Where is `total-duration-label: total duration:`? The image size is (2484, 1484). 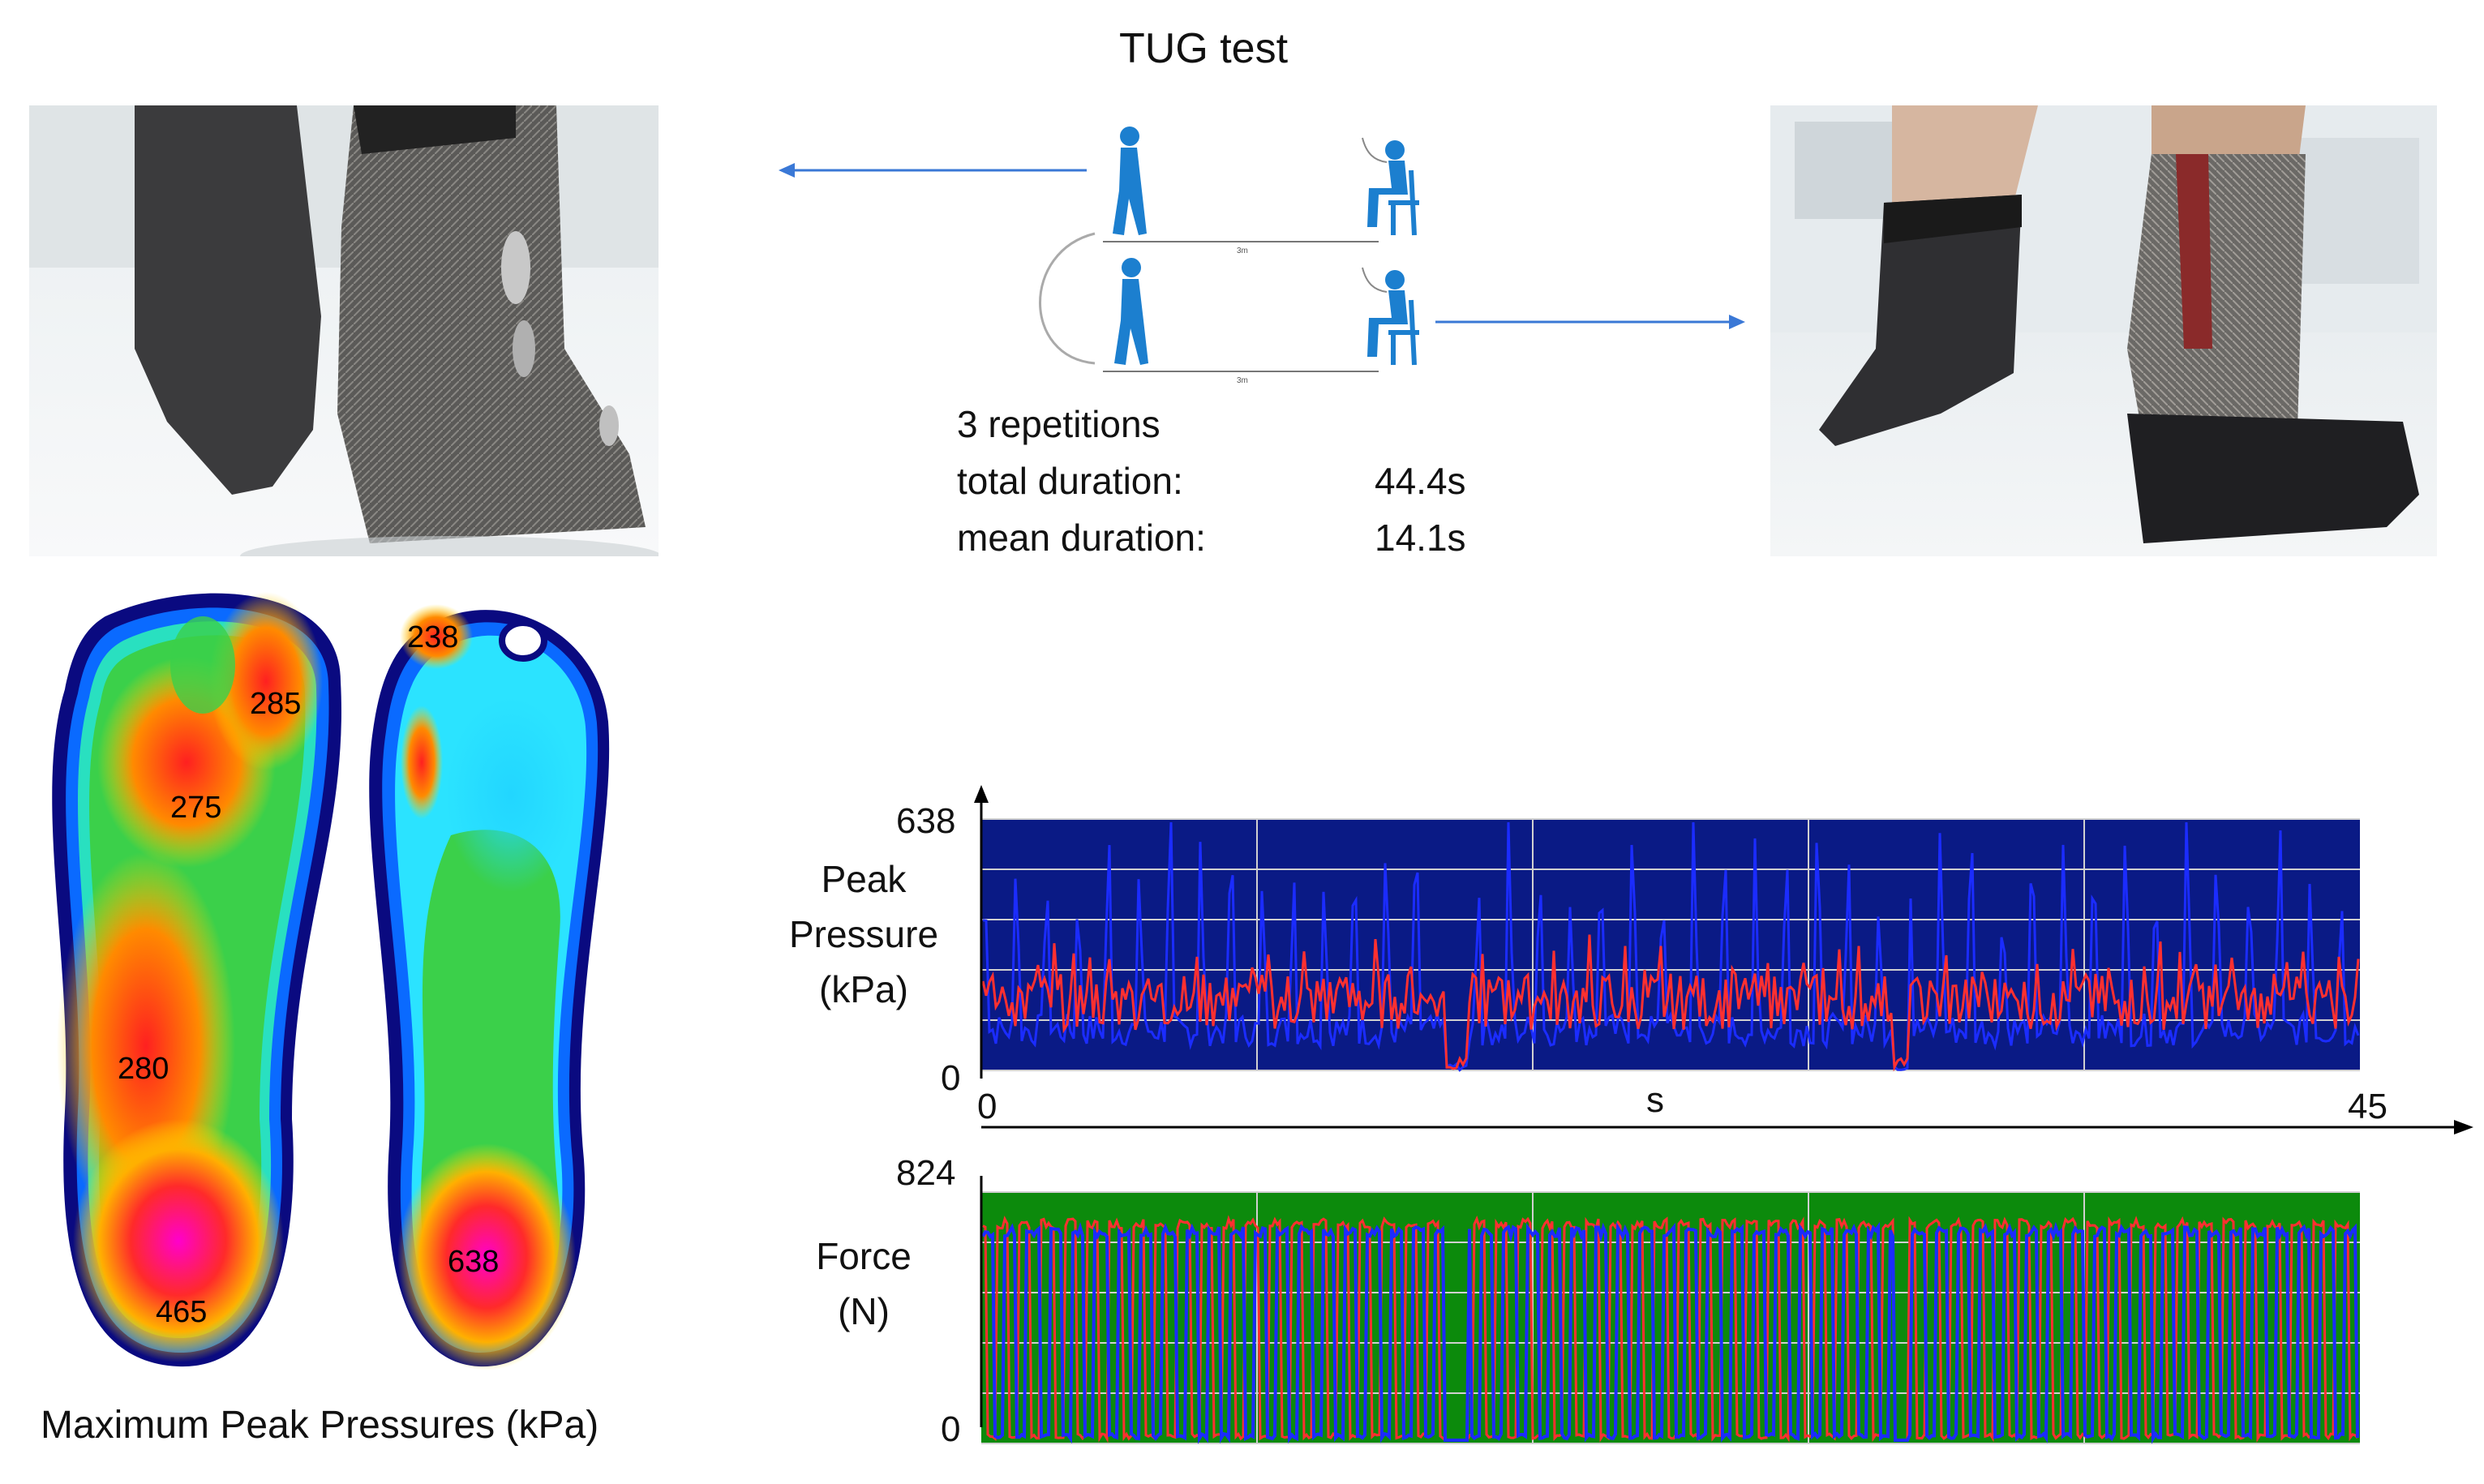 total-duration-label: total duration: is located at coordinates (1070, 481).